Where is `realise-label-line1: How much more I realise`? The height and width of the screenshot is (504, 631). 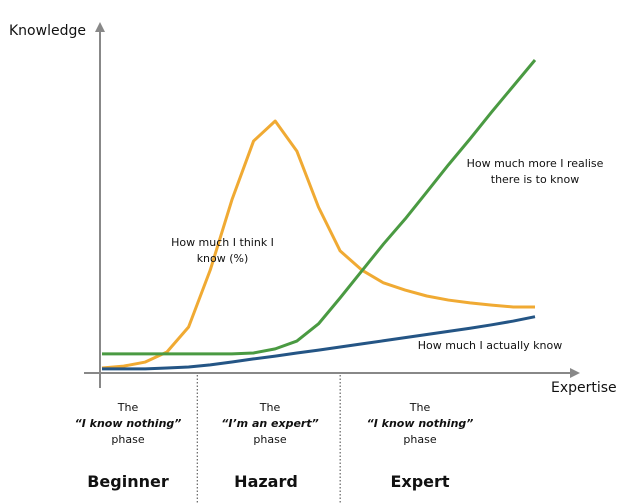 realise-label-line1: How much more I realise is located at coordinates (535, 163).